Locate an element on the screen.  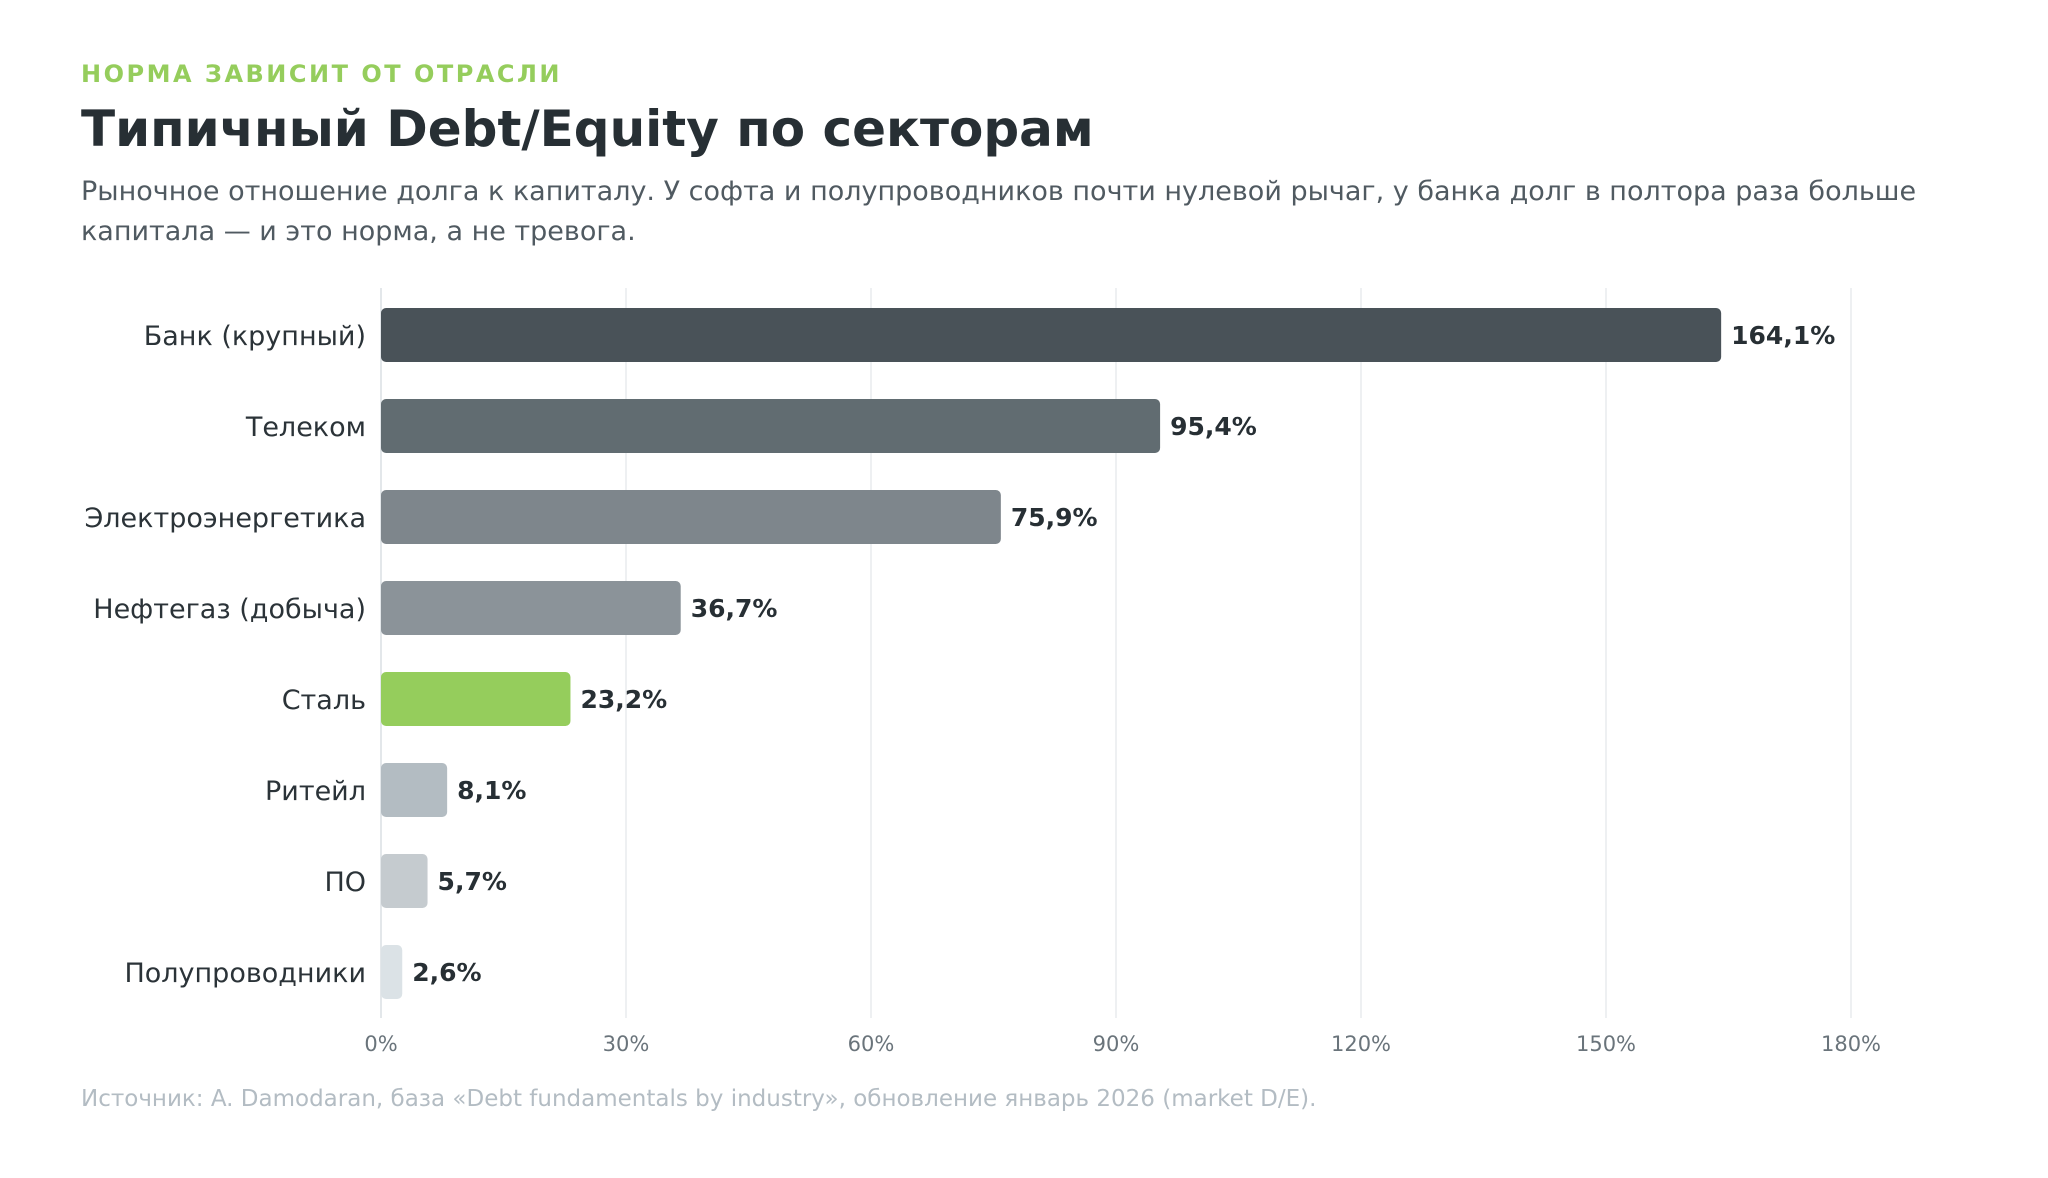
category-label: Телеком is located at coordinates (305, 427).